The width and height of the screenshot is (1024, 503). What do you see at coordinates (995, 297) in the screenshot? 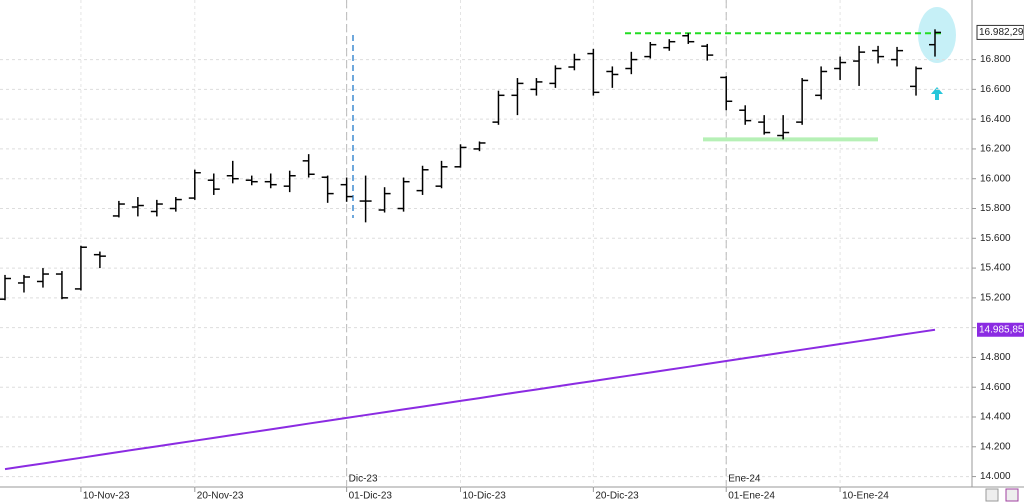
I see `y-tick-label: 15.200` at bounding box center [995, 297].